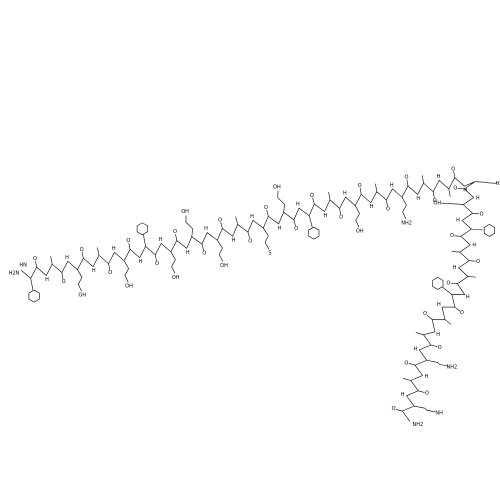  I want to click on c-terminus: NH2, so click(417, 425).